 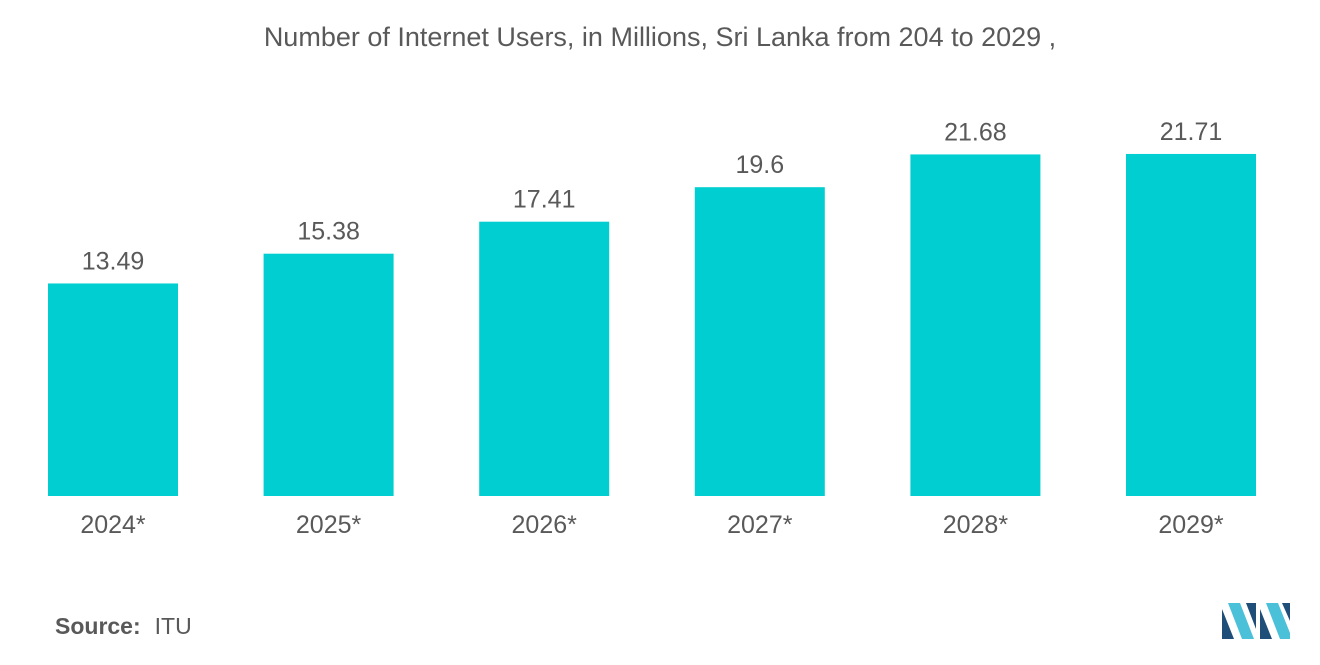 I want to click on x-tick-label: 2025*, so click(x=329, y=525).